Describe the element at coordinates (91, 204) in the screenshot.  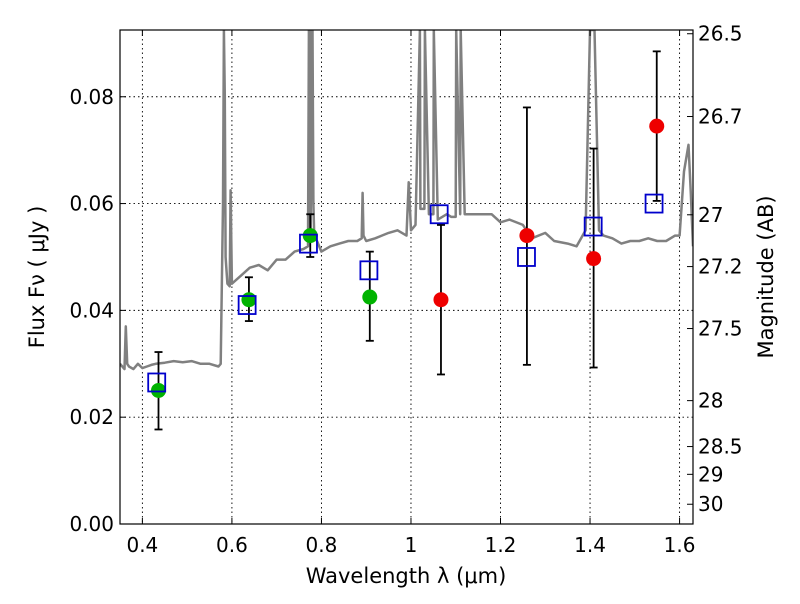
I see `y-tick-label: 0.06` at that location.